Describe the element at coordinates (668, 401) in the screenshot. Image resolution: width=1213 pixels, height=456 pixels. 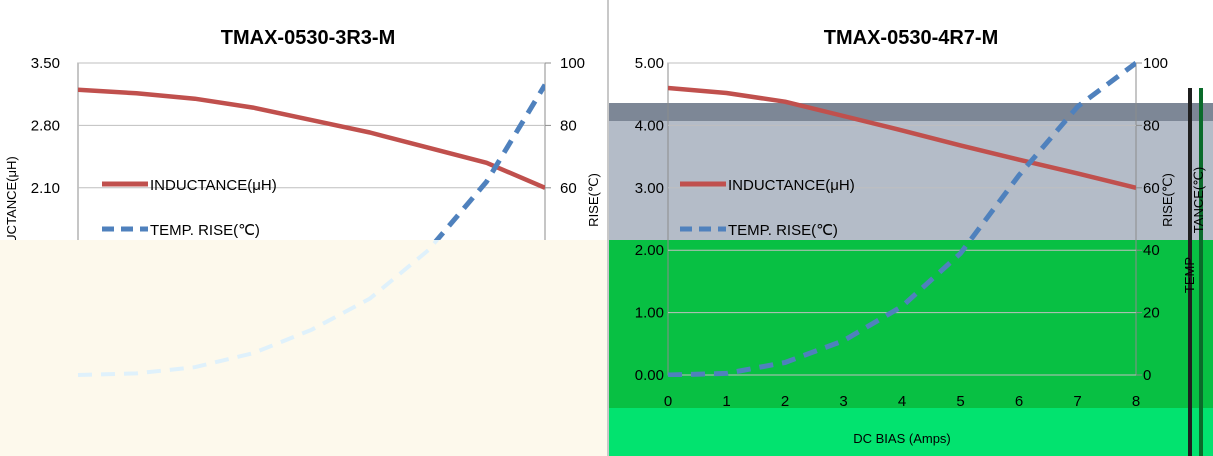
I see `x-tick-label: 0` at that location.